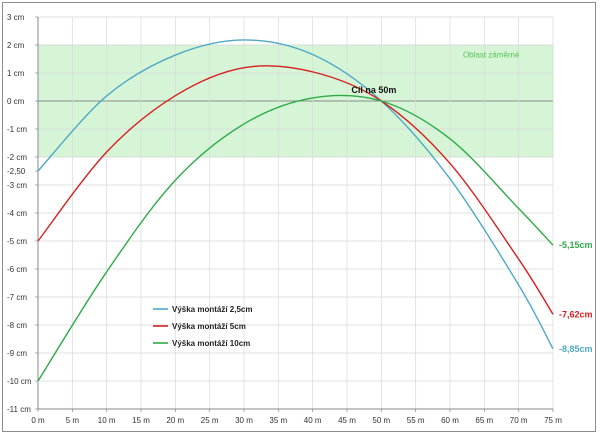  What do you see at coordinates (211, 343) in the screenshot?
I see `legend-label-3: Výška montáží 10cm` at bounding box center [211, 343].